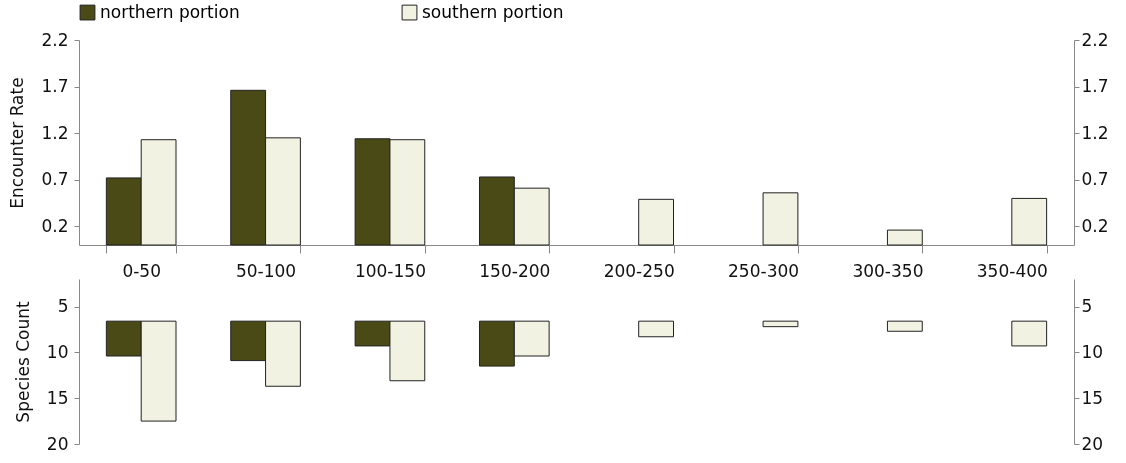  Describe the element at coordinates (1095, 86) in the screenshot. I see `y2-tick-label: 1.7` at that location.